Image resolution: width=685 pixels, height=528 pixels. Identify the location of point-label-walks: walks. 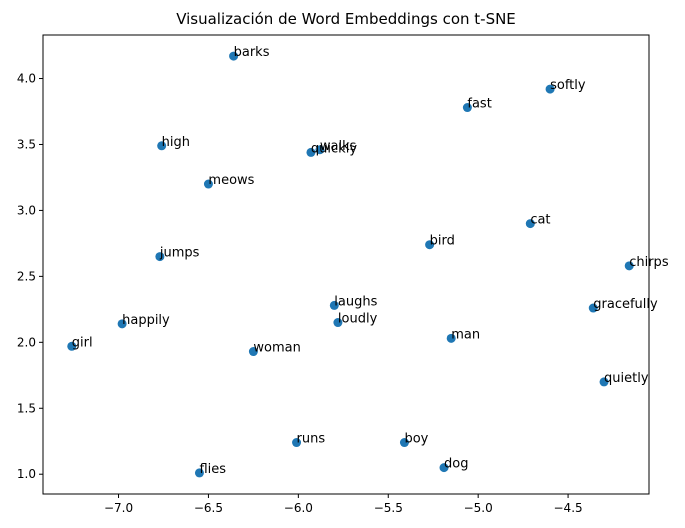
(338, 146).